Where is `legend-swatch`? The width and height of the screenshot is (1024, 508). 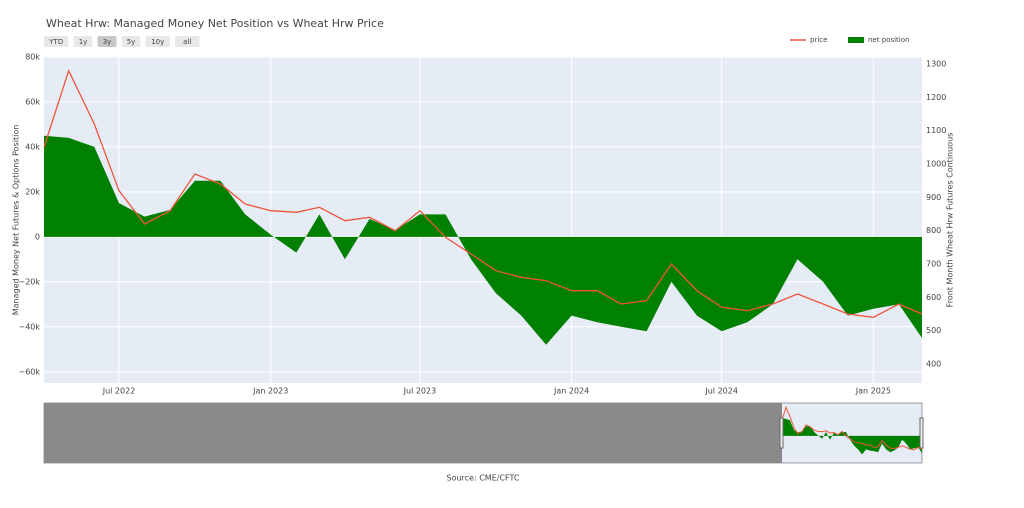
legend-swatch is located at coordinates (856, 40).